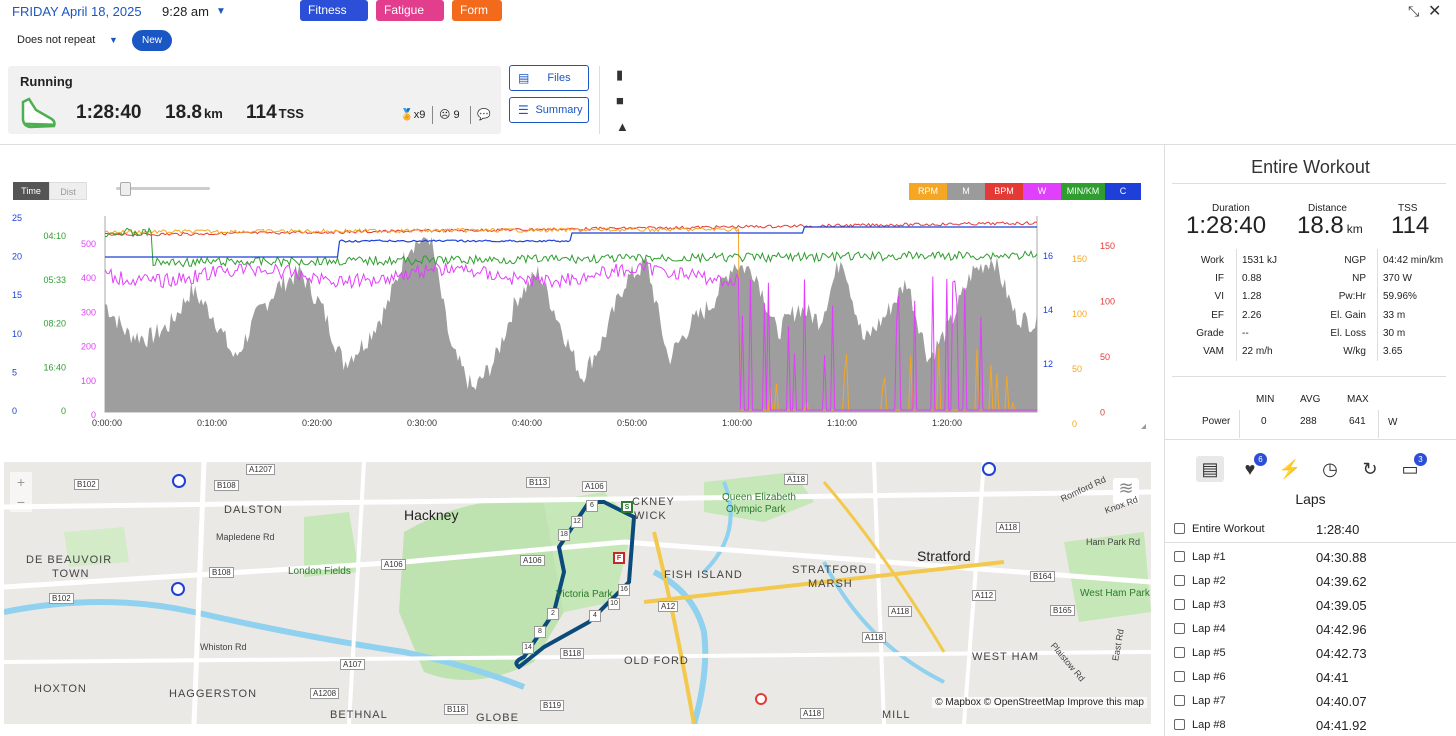 This screenshot has width=1456, height=736. I want to click on layers-icon: ≋, so click(1126, 491).